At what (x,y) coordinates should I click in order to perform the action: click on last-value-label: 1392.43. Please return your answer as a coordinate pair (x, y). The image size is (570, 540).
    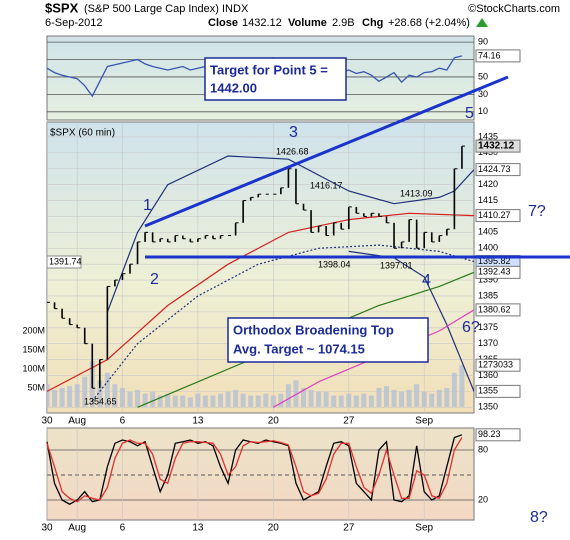
    Looking at the image, I should click on (494, 272).